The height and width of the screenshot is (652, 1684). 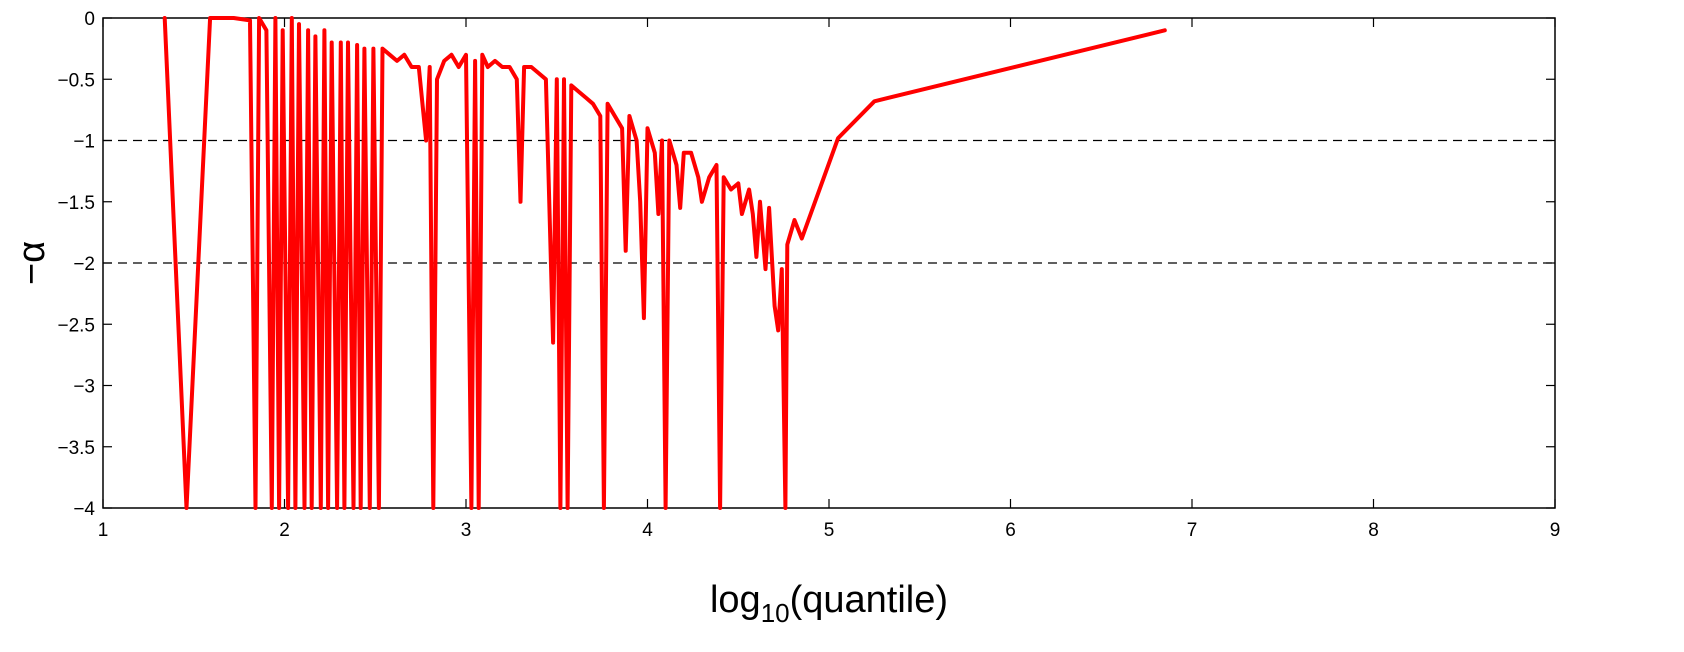 I want to click on x-tick-label: 8, so click(x=1373, y=530).